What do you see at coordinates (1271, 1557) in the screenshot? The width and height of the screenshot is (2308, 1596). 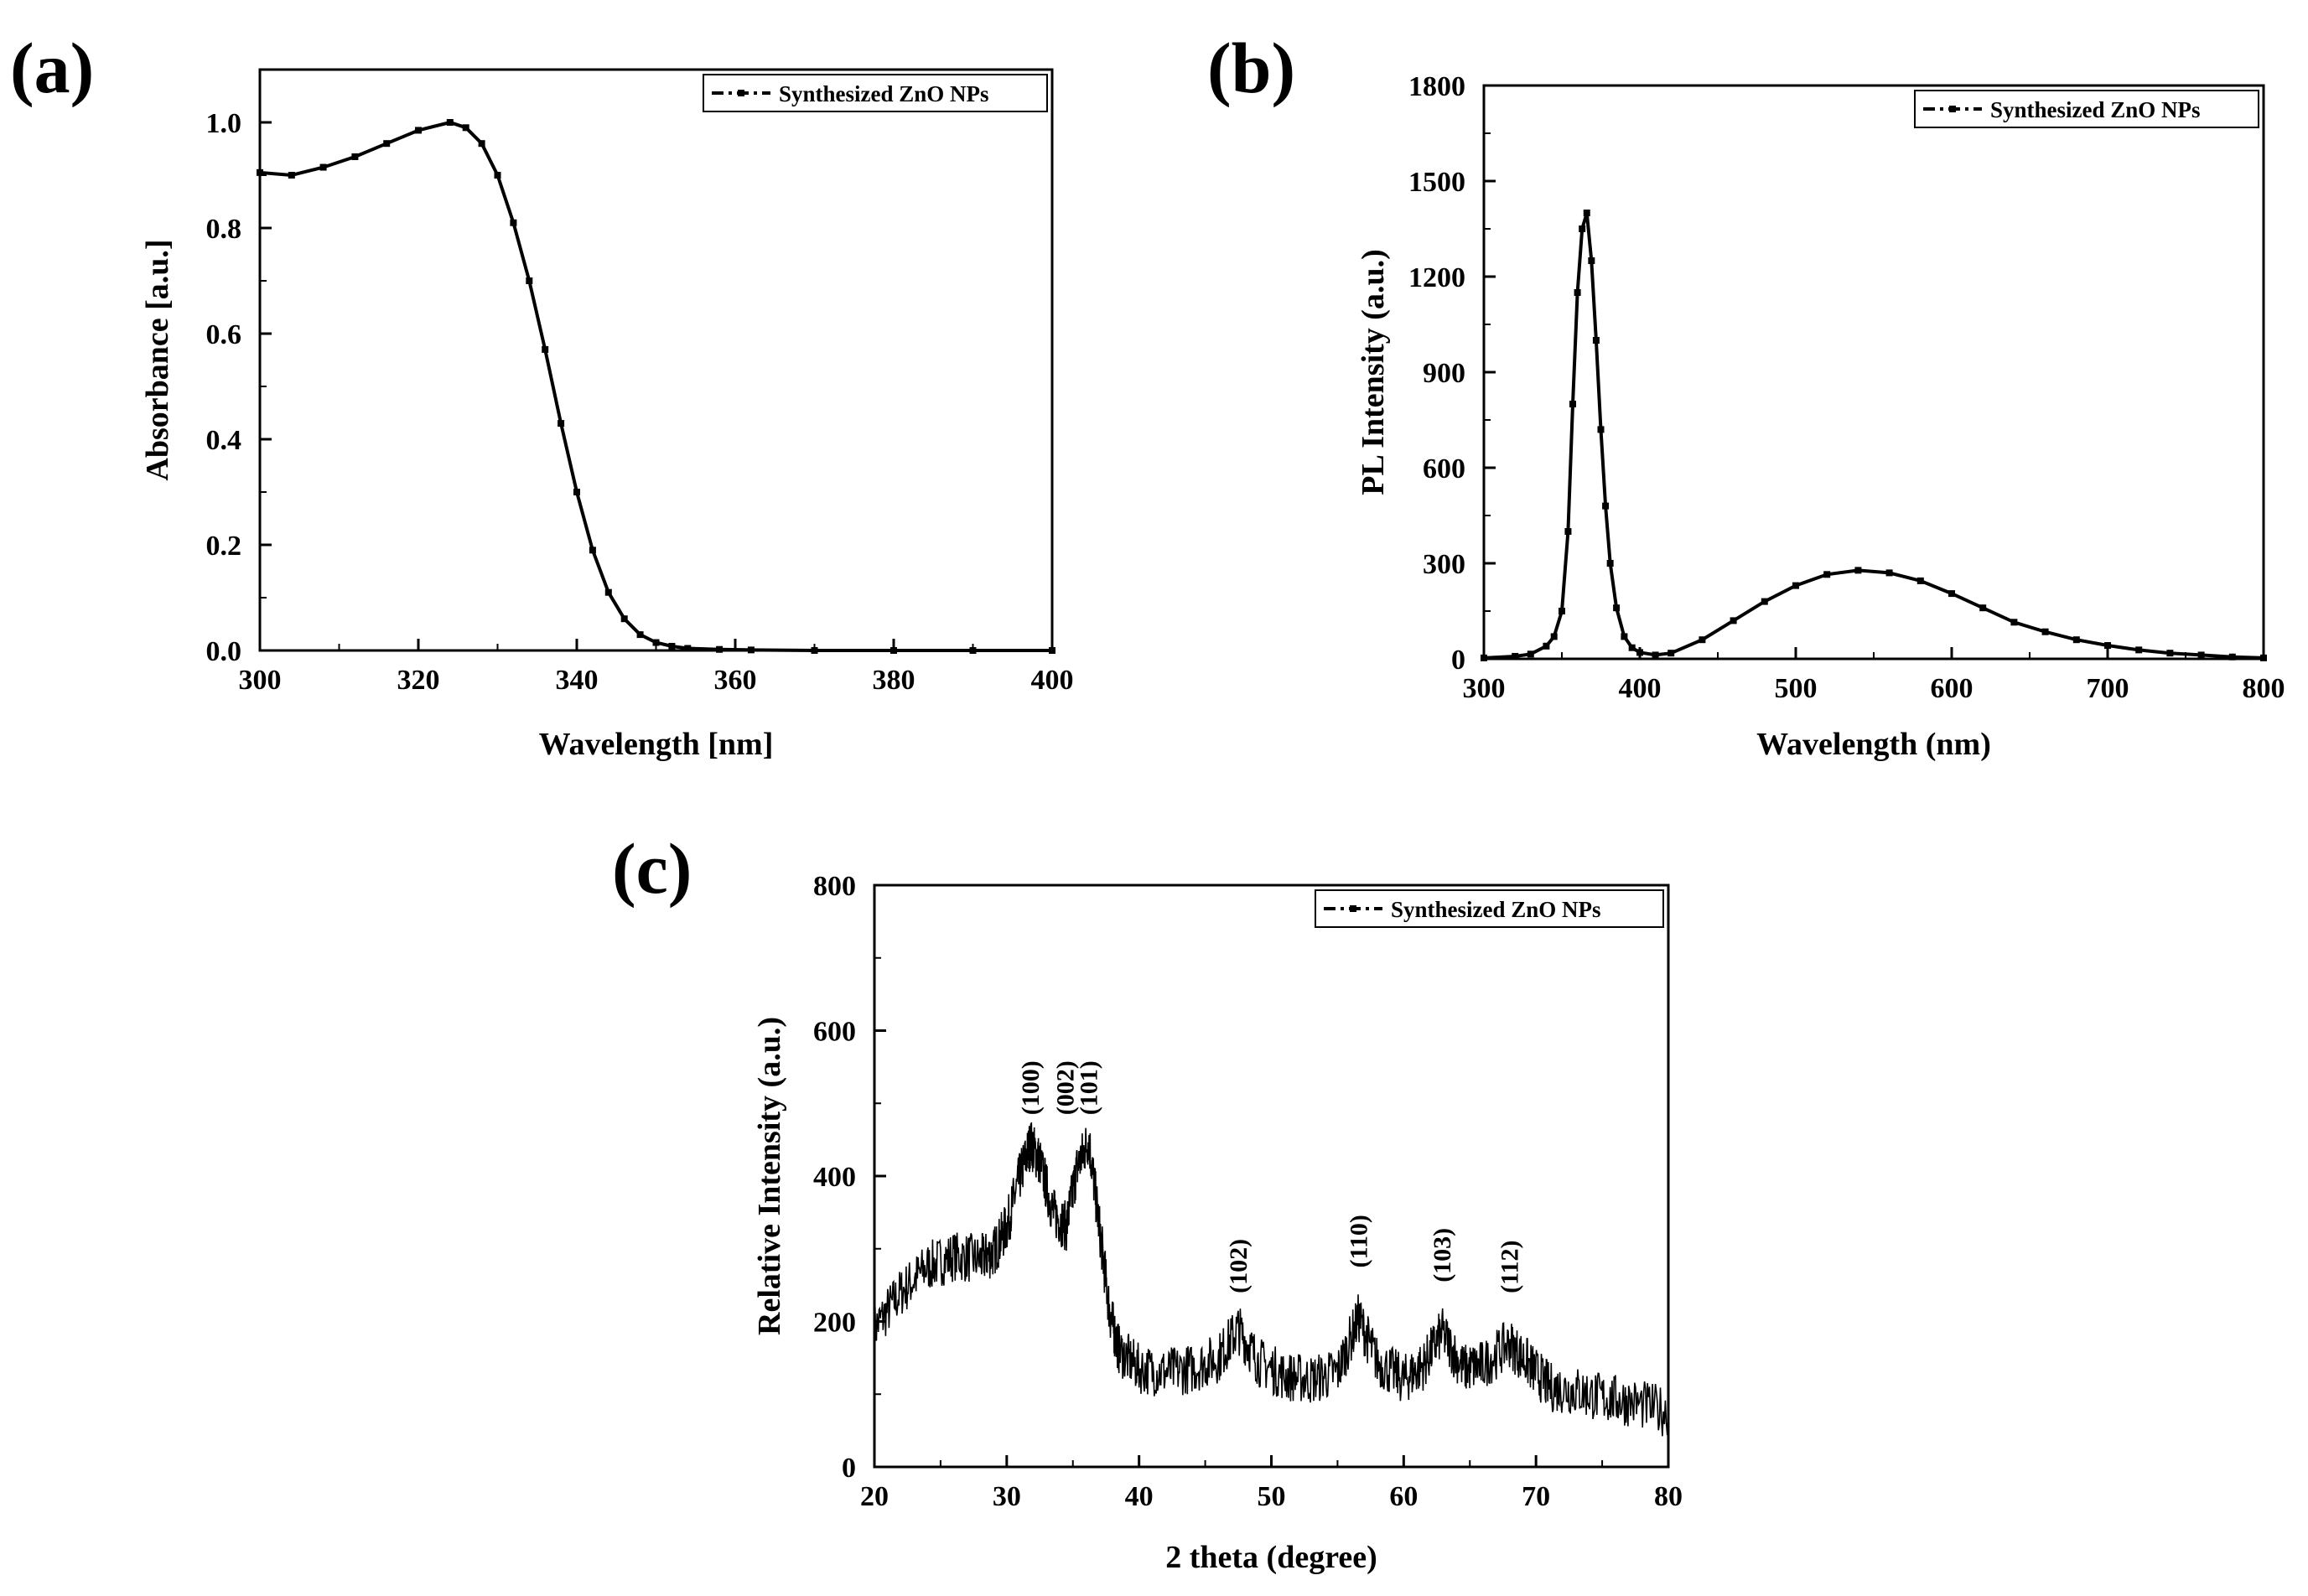 I see `x-axis-label: 2 theta (degree)` at bounding box center [1271, 1557].